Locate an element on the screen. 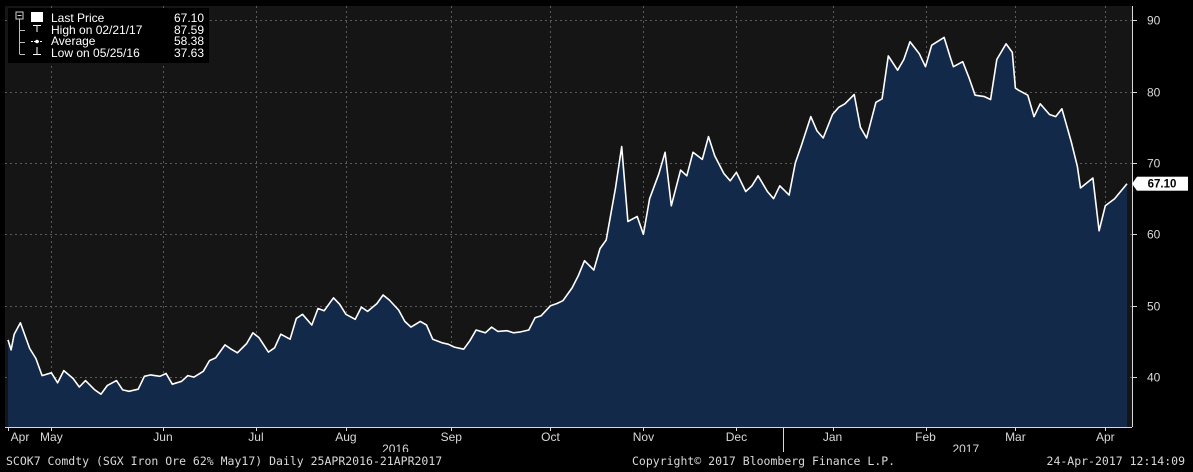 The width and height of the screenshot is (1193, 472). filled-square-icon is located at coordinates (37, 17).